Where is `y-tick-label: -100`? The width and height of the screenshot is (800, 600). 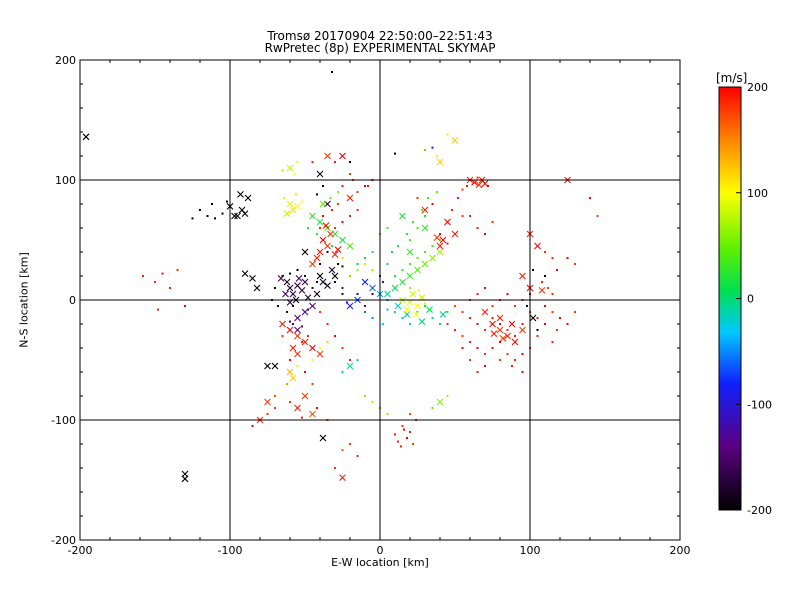 y-tick-label: -100 is located at coordinates (63, 420).